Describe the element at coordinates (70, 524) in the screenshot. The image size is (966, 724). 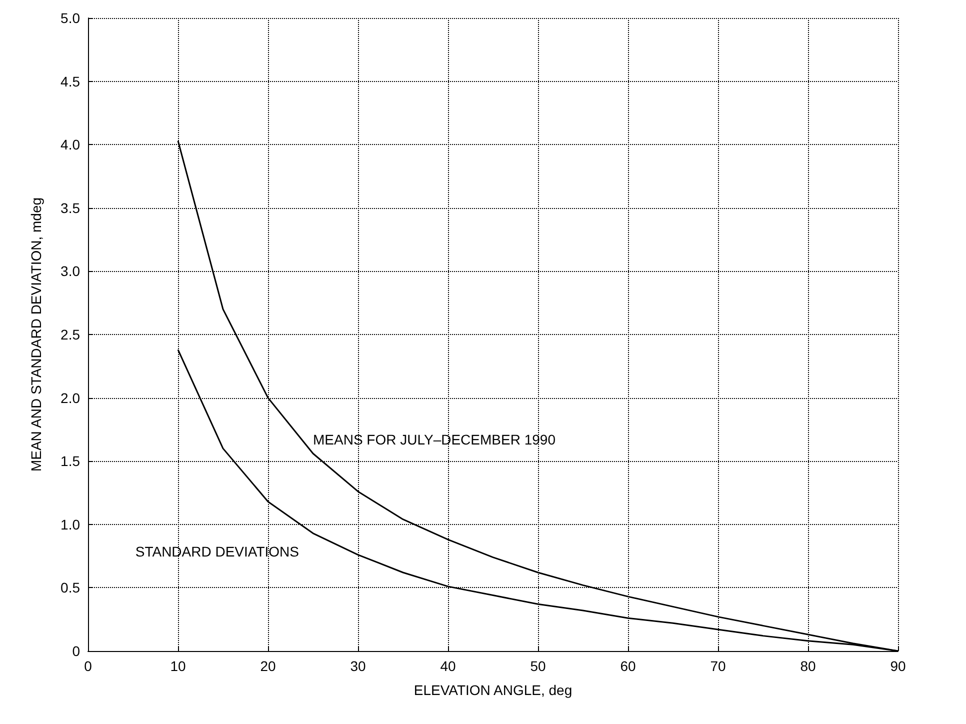
I see `y-tick-label: 1.0` at that location.